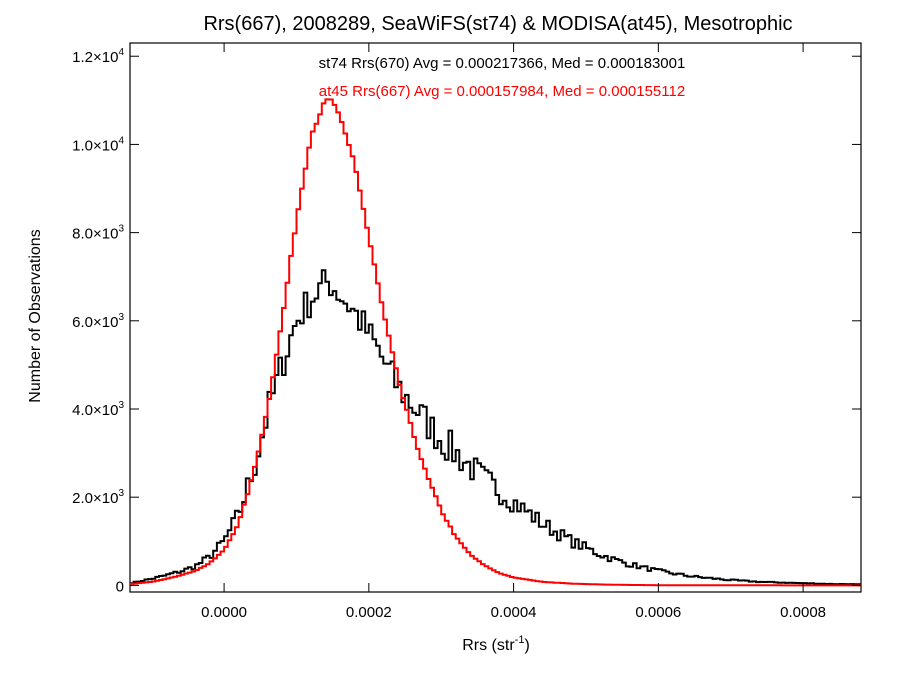 Image resolution: width=900 pixels, height=675 pixels. What do you see at coordinates (98, 233) in the screenshot?
I see `y-tick-label: 8.0×10³` at bounding box center [98, 233].